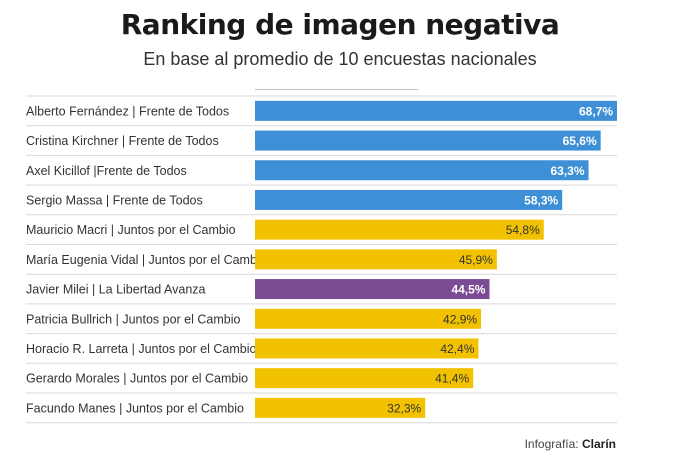 The height and width of the screenshot is (465, 680). I want to click on value-label: 44,5%, so click(468, 290).